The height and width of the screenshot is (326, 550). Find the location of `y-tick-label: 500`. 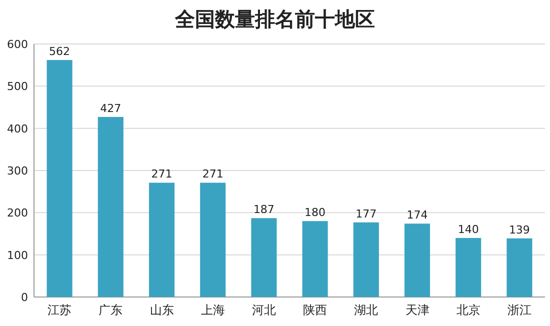

y-tick-label: 500 is located at coordinates (17, 87).